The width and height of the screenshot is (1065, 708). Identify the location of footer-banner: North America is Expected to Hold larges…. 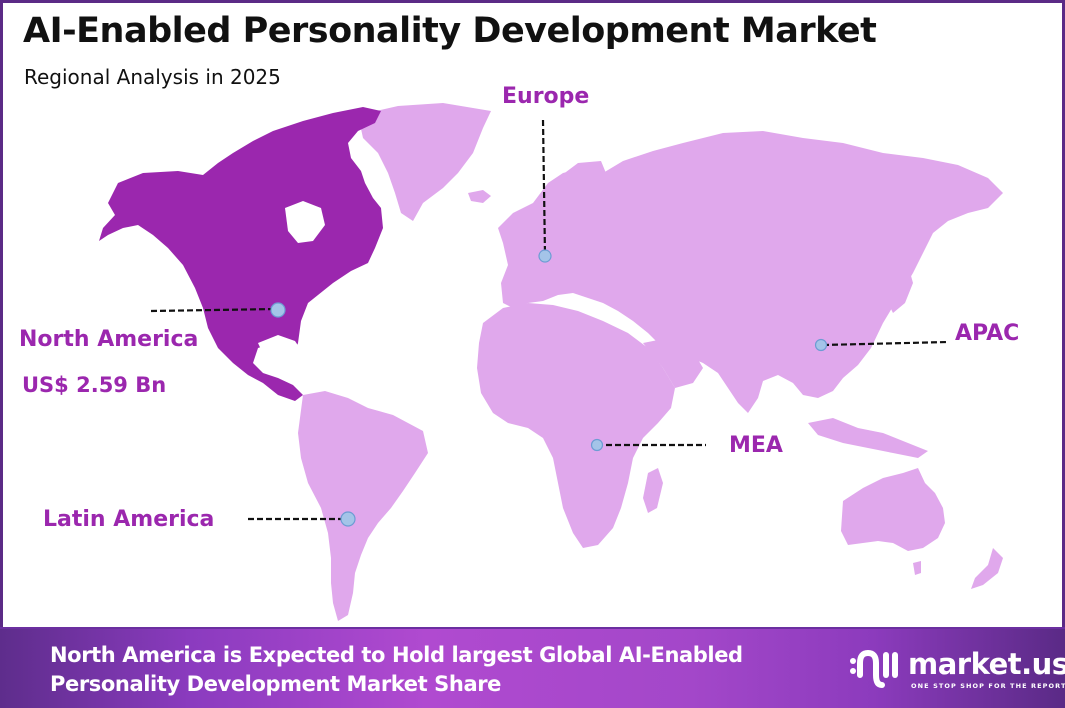
(532, 667).